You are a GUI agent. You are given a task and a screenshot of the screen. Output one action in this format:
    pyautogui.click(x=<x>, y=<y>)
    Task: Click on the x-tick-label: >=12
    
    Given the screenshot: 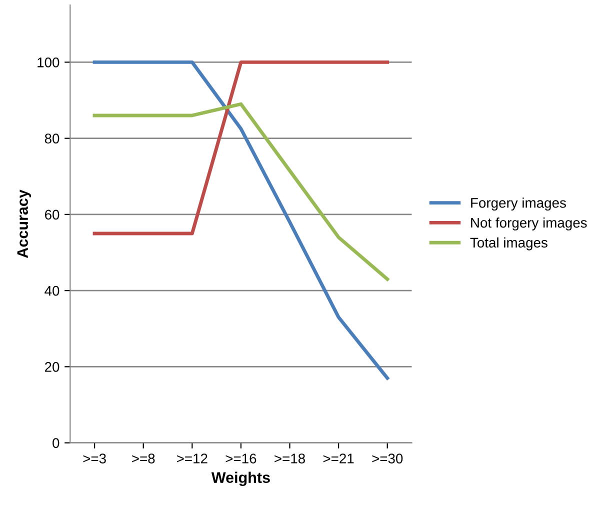 What is the action you would take?
    pyautogui.click(x=192, y=459)
    